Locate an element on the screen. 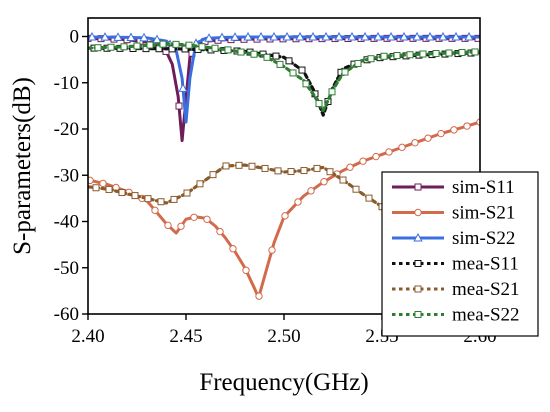  legend-box is located at coordinates (460, 254).